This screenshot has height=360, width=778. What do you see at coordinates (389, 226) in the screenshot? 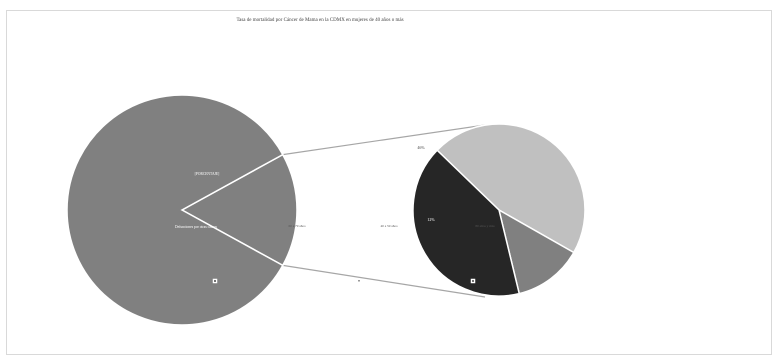
I see `category-label-40-a-59-anos: 40 a 59 años` at bounding box center [389, 226].